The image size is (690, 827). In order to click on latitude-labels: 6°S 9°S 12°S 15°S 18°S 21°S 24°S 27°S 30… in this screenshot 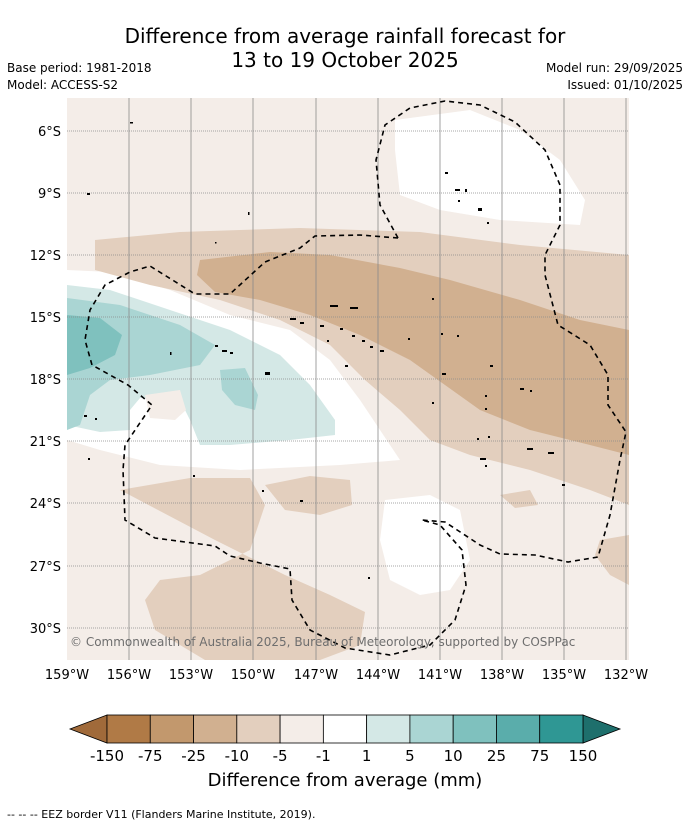, I will do `click(45, 381)`.